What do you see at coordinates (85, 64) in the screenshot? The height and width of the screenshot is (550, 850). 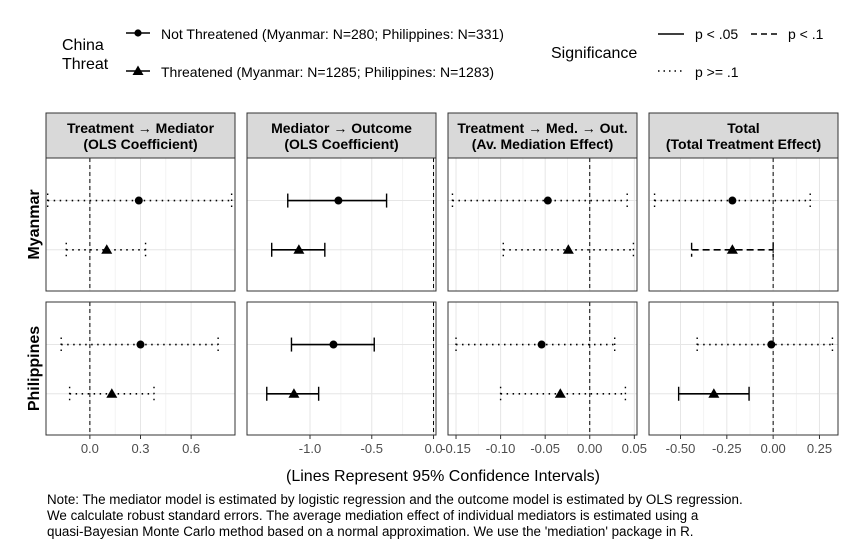 I see `legend-group-title-line2: Threat` at bounding box center [85, 64].